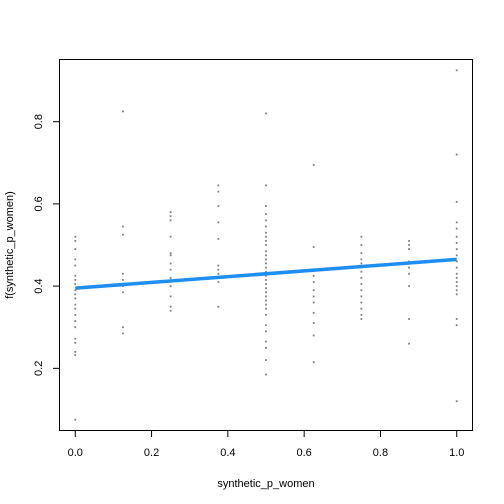 This screenshot has width=504, height=504. I want to click on x-tick-label: 0.8, so click(380, 453).